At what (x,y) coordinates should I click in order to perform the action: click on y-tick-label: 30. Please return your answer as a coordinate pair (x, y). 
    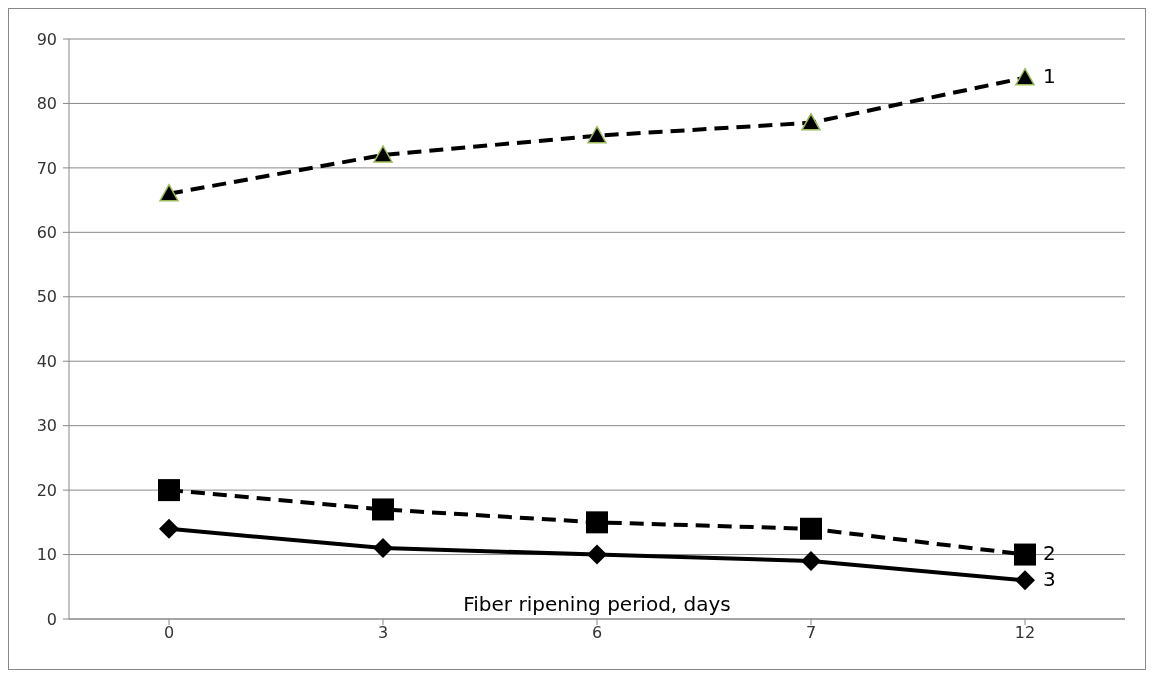
    Looking at the image, I should click on (46, 426).